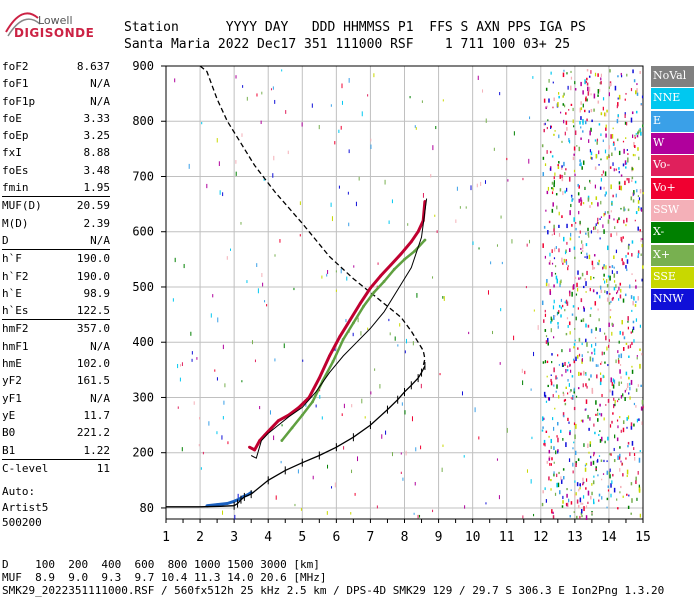  Describe the element at coordinates (672, 144) in the screenshot. I see `legend-item-w: W` at that location.